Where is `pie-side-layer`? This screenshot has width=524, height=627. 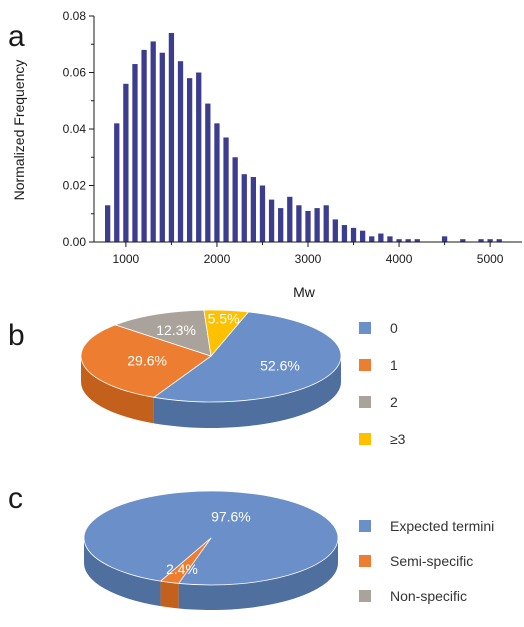
pie-side-layer is located at coordinates (211, 392).